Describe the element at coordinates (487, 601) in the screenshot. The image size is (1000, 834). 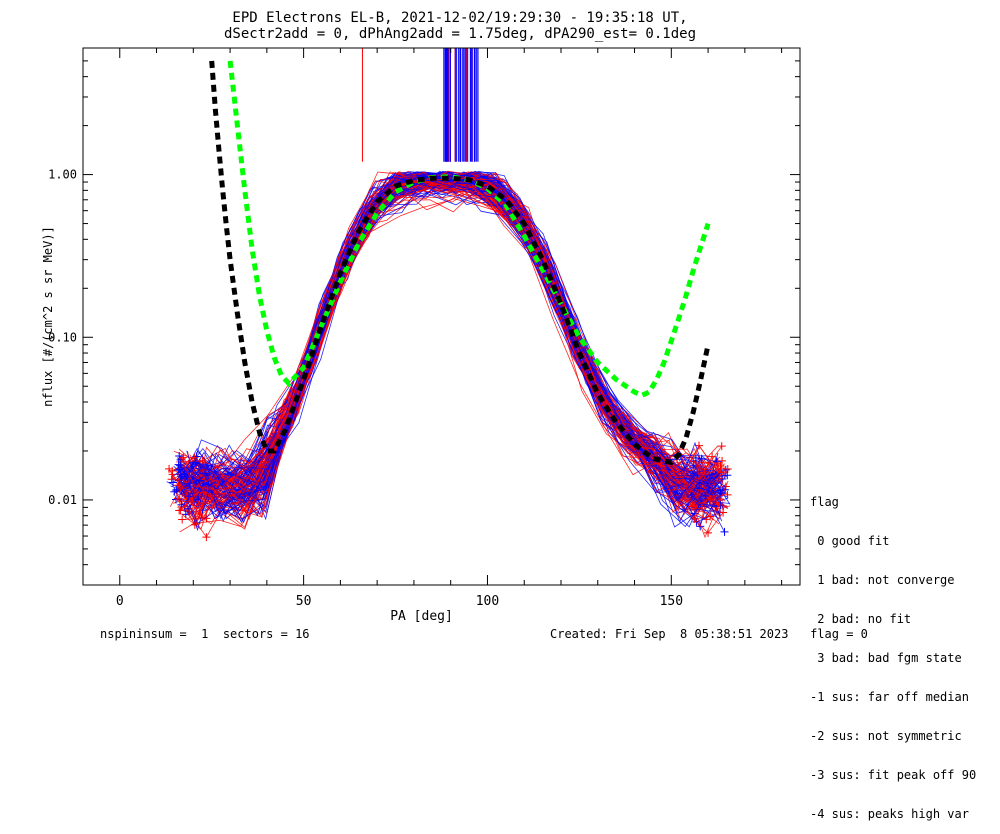
I see `x-tick-label: 100` at that location.